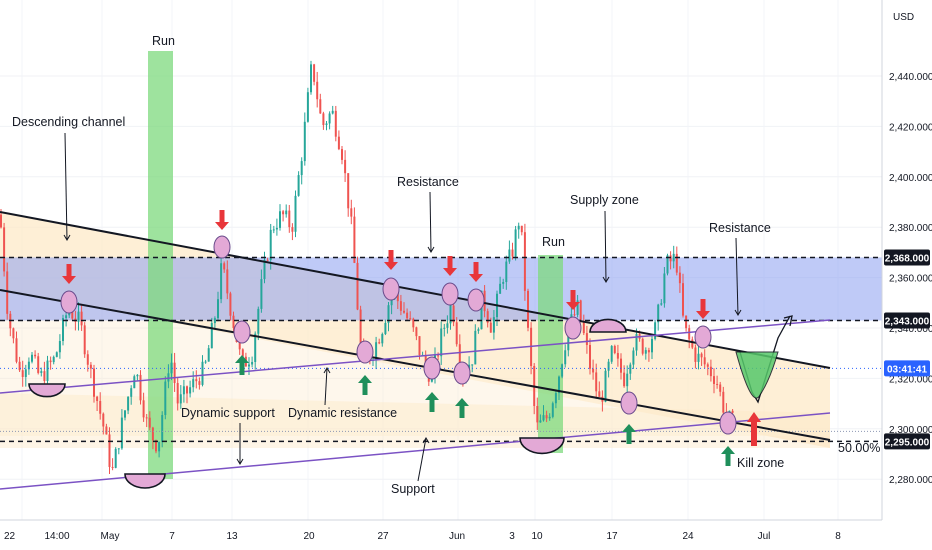 The width and height of the screenshot is (932, 550). What do you see at coordinates (910, 480) in the screenshot?
I see `y-tick-label: 2,280.000` at bounding box center [910, 480].